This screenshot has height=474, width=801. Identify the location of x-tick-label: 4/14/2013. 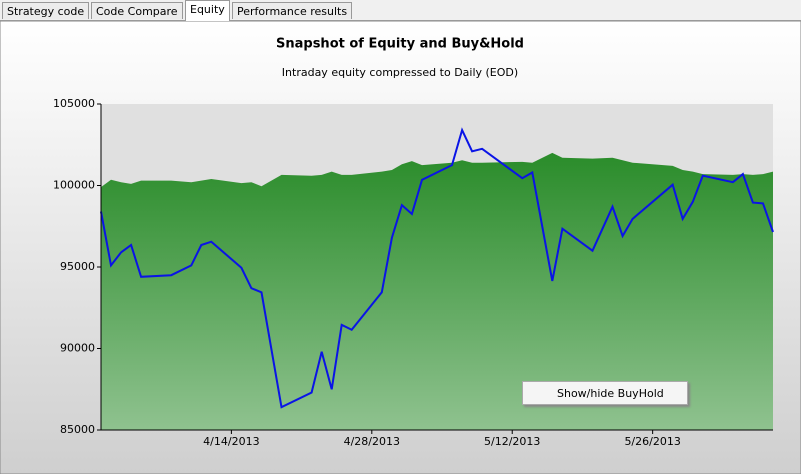
(231, 441).